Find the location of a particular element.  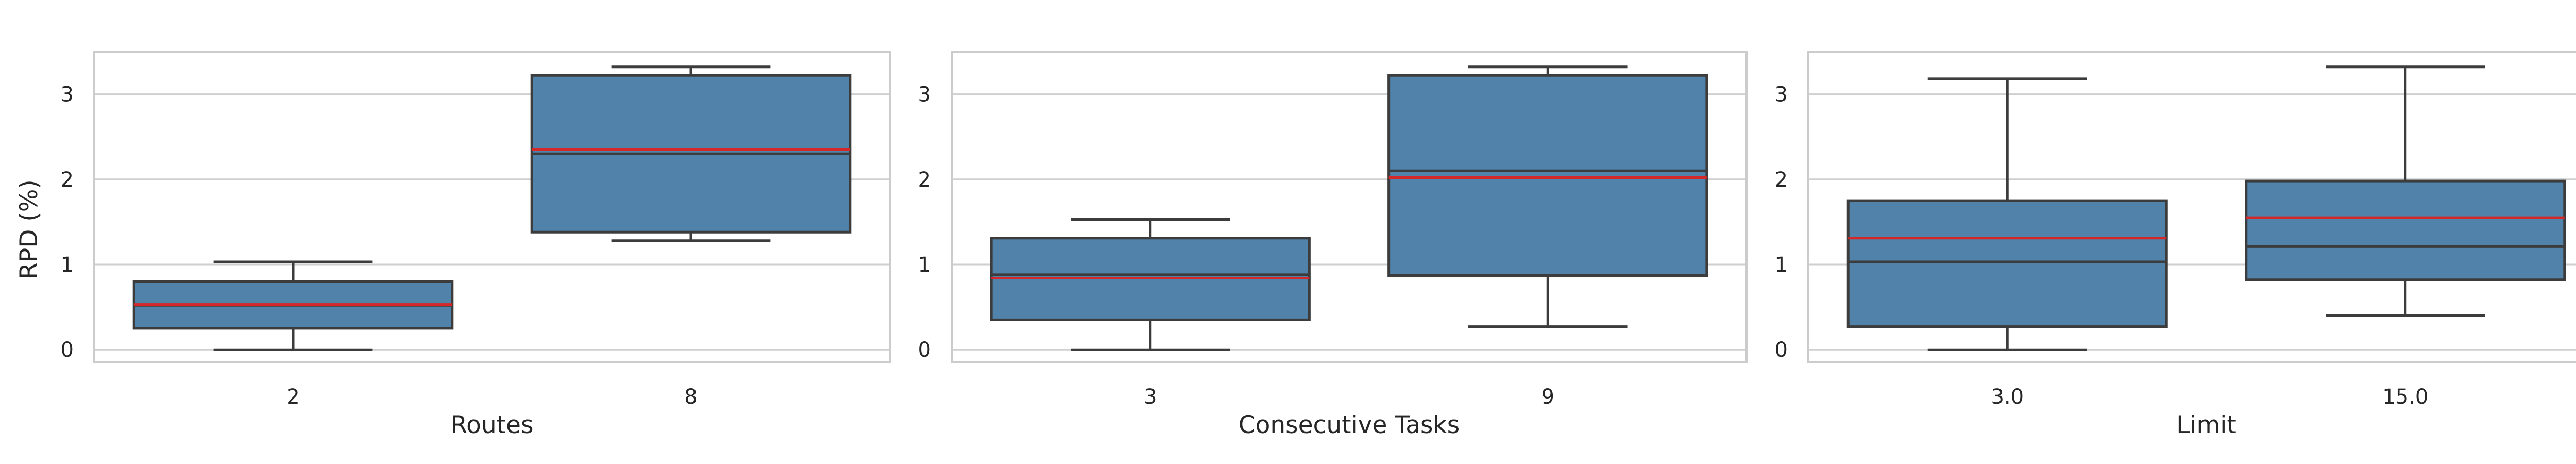

x-tick-label: 15.0 is located at coordinates (2405, 397).